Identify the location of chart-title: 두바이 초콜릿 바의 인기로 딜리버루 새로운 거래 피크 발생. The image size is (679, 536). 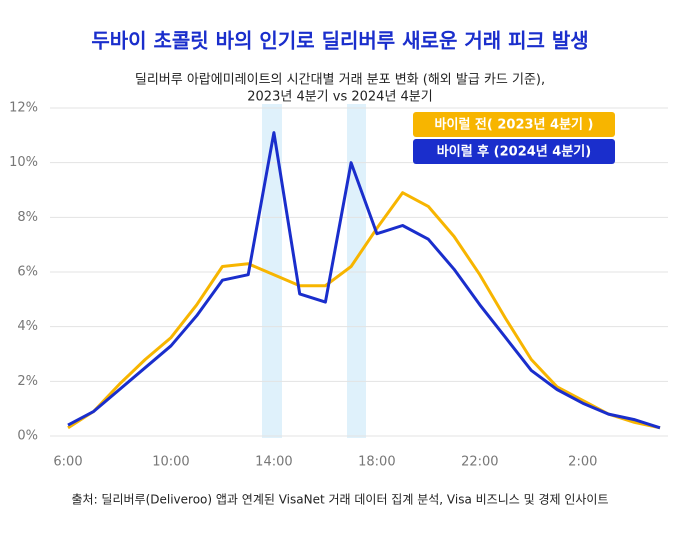
(339, 41).